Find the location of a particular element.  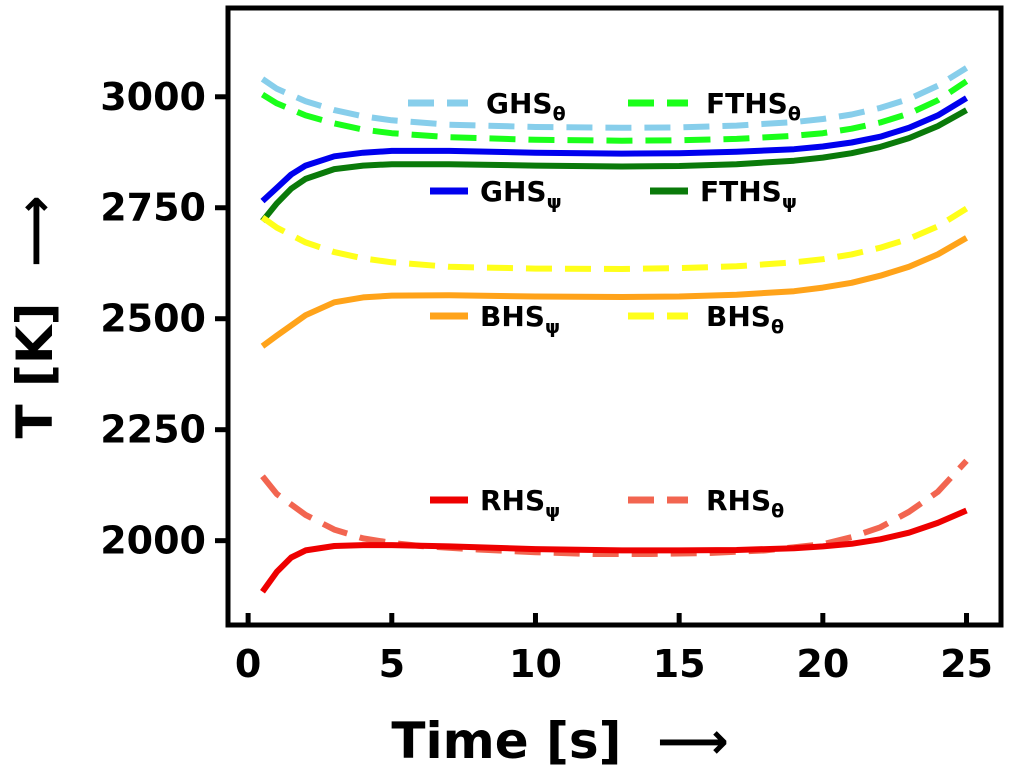

series-line-bhs-theta is located at coordinates (614, 239).